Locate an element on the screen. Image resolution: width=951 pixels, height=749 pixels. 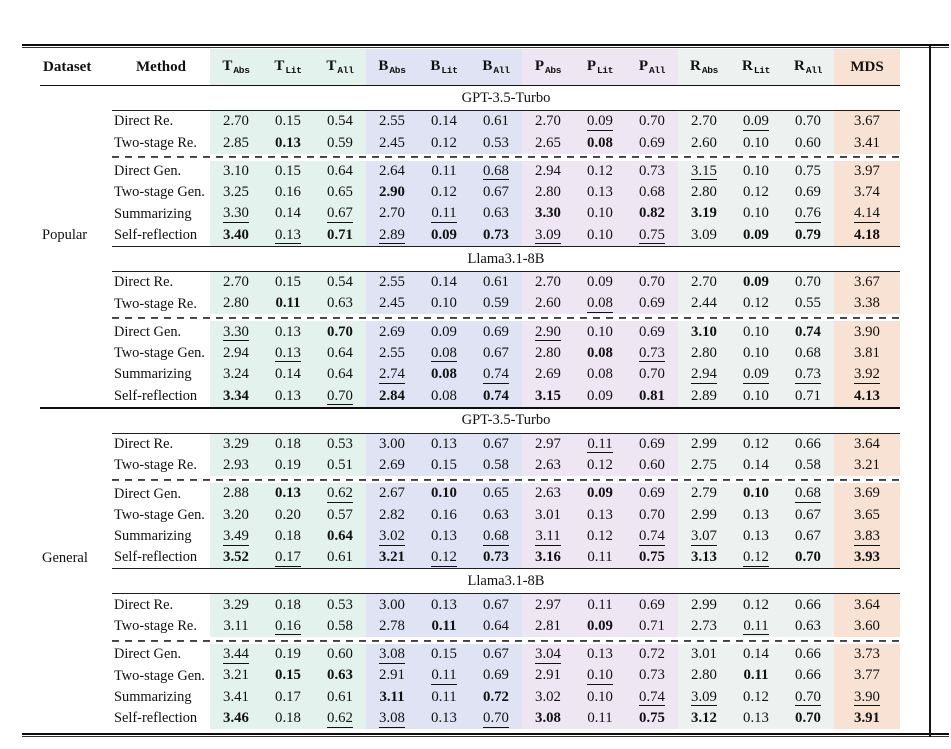
value-cell: 3.73 is located at coordinates (867, 654).